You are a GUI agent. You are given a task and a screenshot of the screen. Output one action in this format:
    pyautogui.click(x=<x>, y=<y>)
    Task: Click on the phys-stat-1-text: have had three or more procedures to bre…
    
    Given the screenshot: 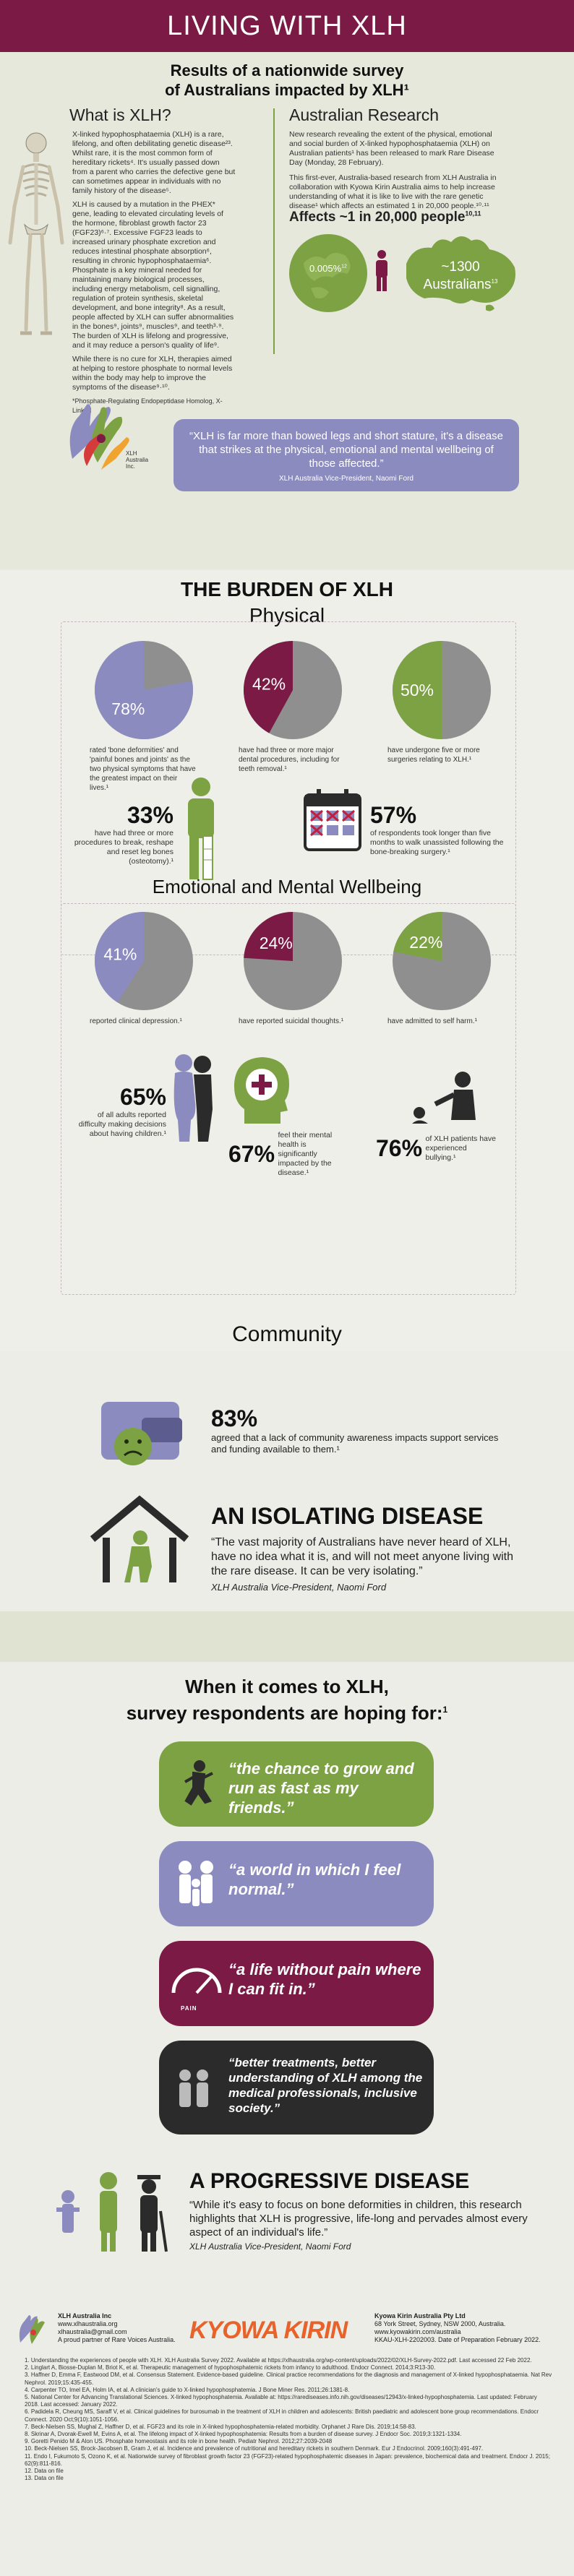 What is the action you would take?
    pyautogui.click(x=124, y=847)
    